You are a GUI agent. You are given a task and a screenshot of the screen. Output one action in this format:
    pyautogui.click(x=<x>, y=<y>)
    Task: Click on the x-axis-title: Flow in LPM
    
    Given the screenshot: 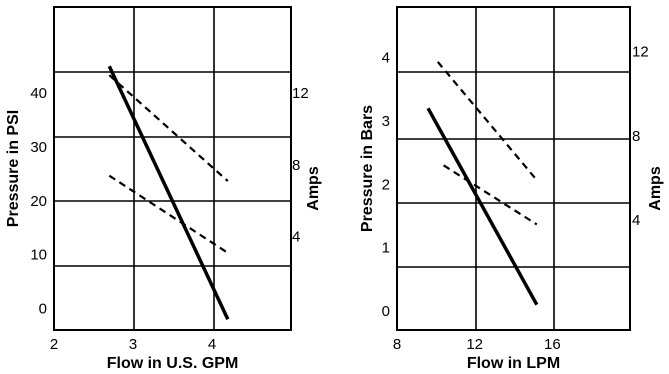 What is the action you would take?
    pyautogui.click(x=513, y=363)
    